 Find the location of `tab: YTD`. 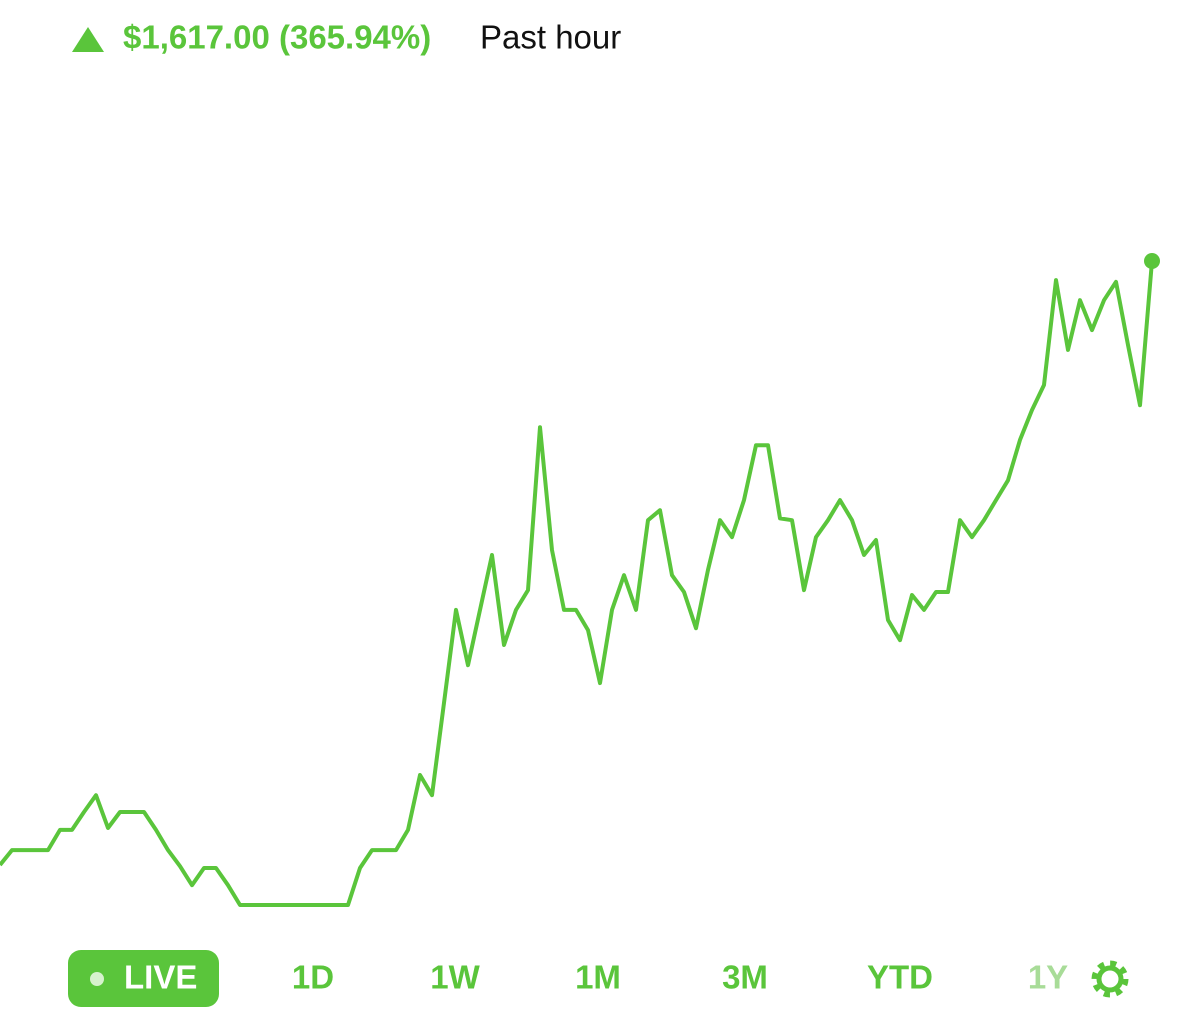

tab: YTD is located at coordinates (900, 977).